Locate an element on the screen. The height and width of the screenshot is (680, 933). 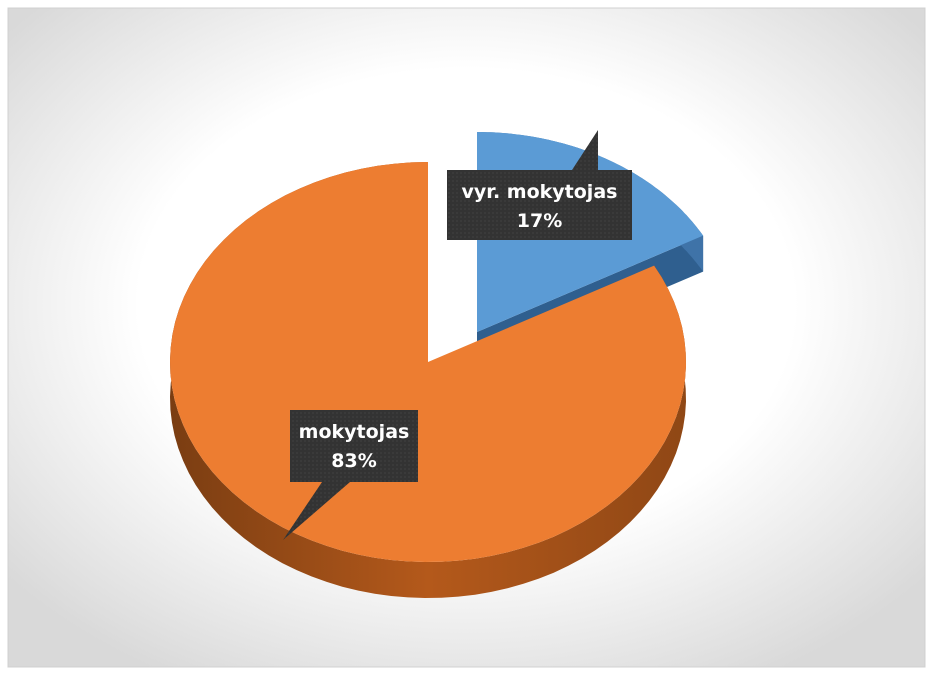
data-label: mokytojas 83% is located at coordinates (350, 475).